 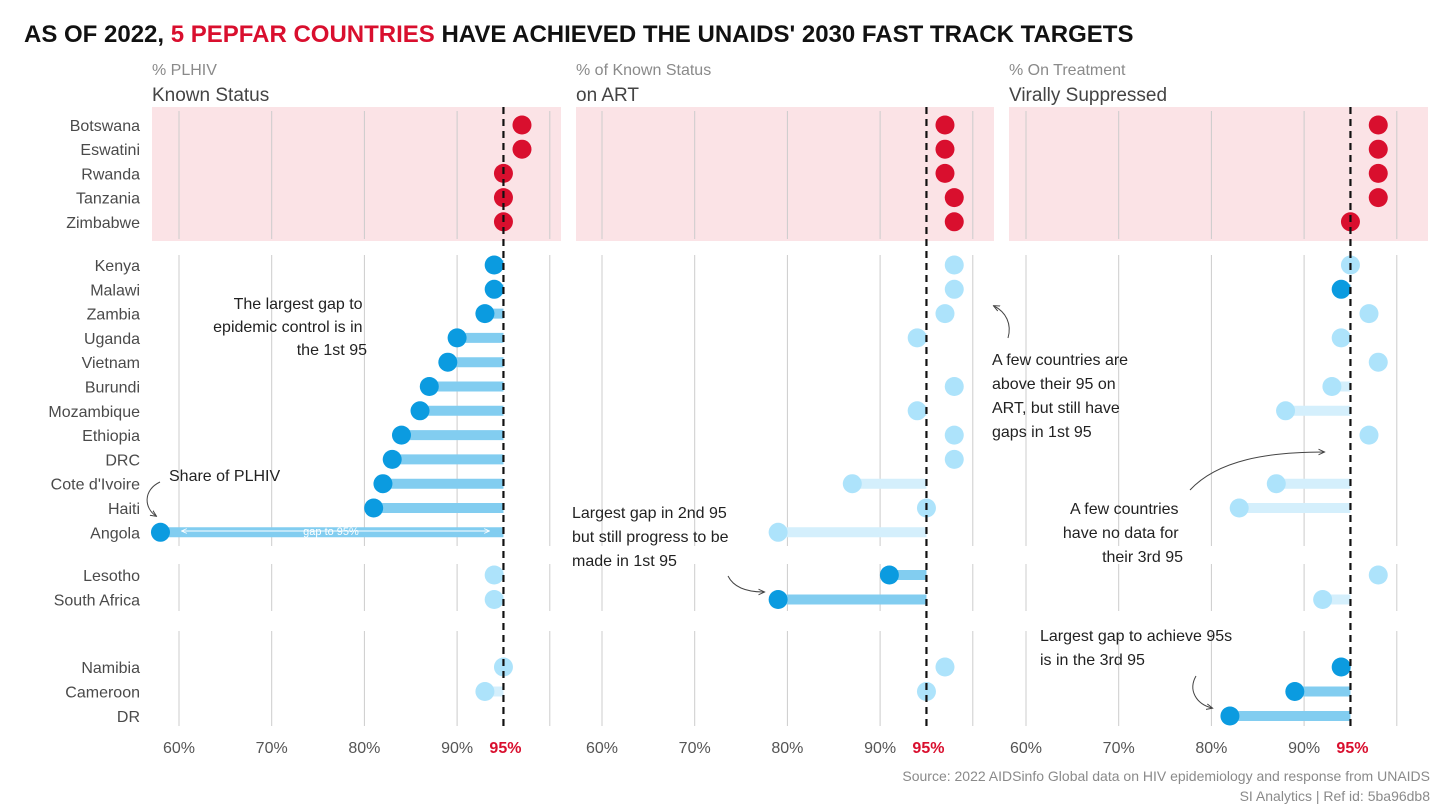 I want to click on dot-burundi, so click(x=954, y=386).